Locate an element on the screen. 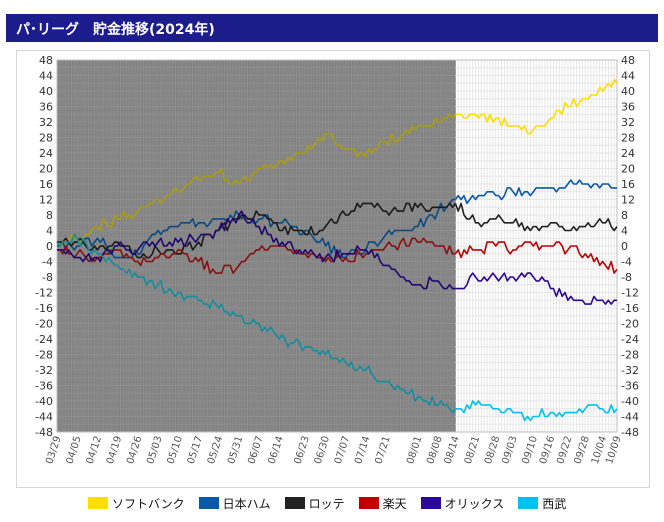  y-tick-label-left: -4 is located at coordinates (47, 262).